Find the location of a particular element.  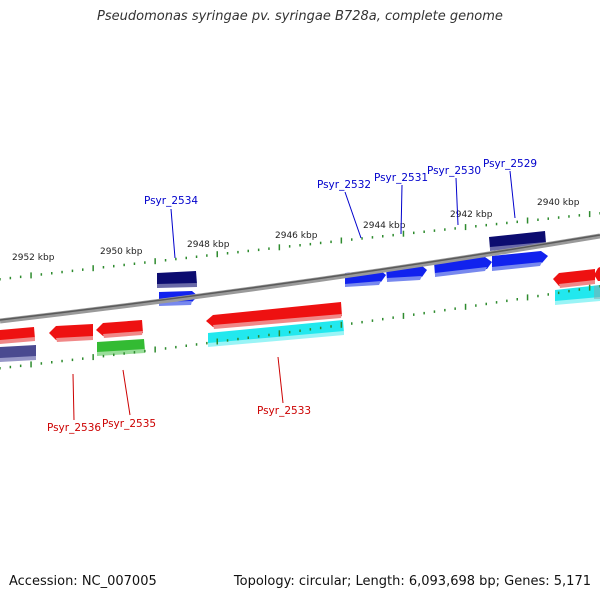

gene-label-psyr-2530: Psyr_2530 is located at coordinates (454, 171).